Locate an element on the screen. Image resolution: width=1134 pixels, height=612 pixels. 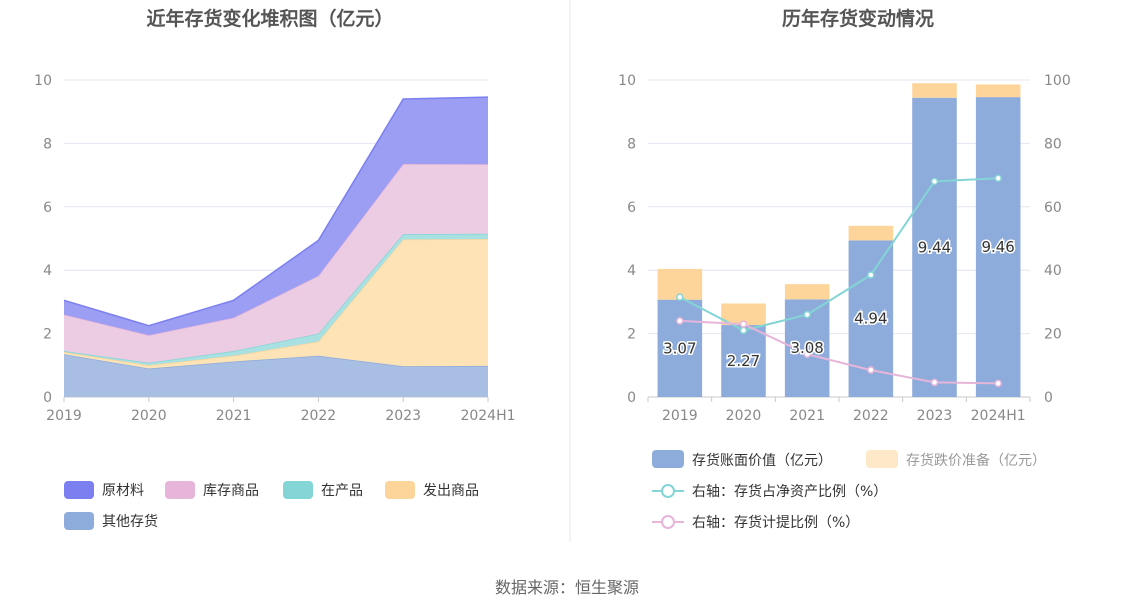
legend-label: 其他存货 is located at coordinates (130, 521).